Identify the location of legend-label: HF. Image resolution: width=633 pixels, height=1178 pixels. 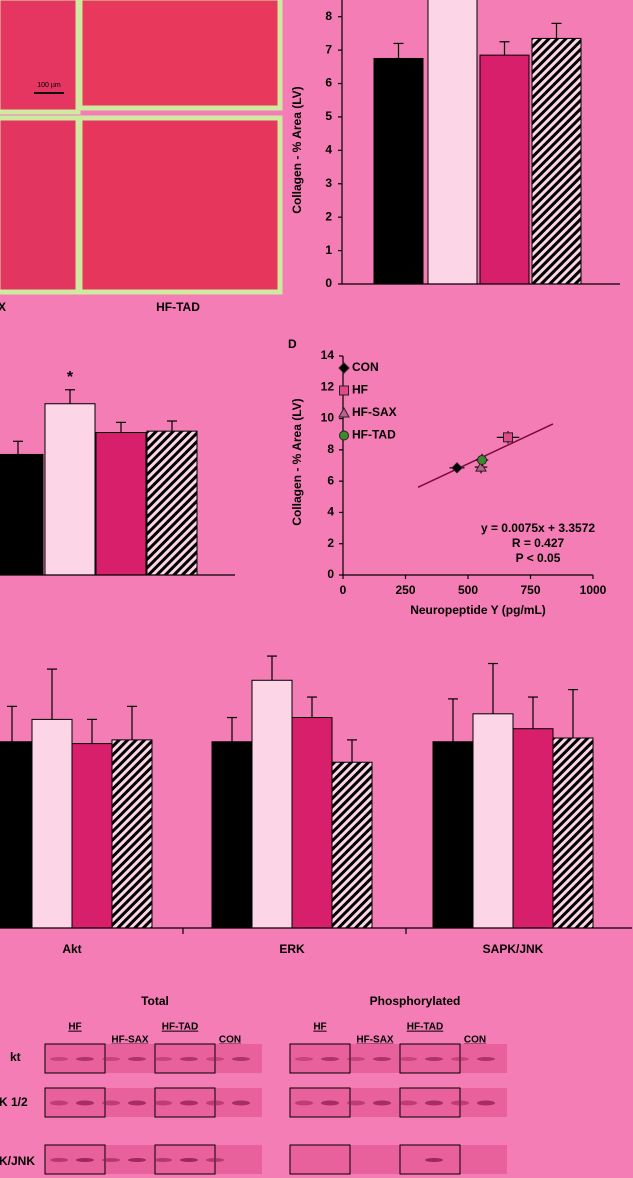
(360, 390).